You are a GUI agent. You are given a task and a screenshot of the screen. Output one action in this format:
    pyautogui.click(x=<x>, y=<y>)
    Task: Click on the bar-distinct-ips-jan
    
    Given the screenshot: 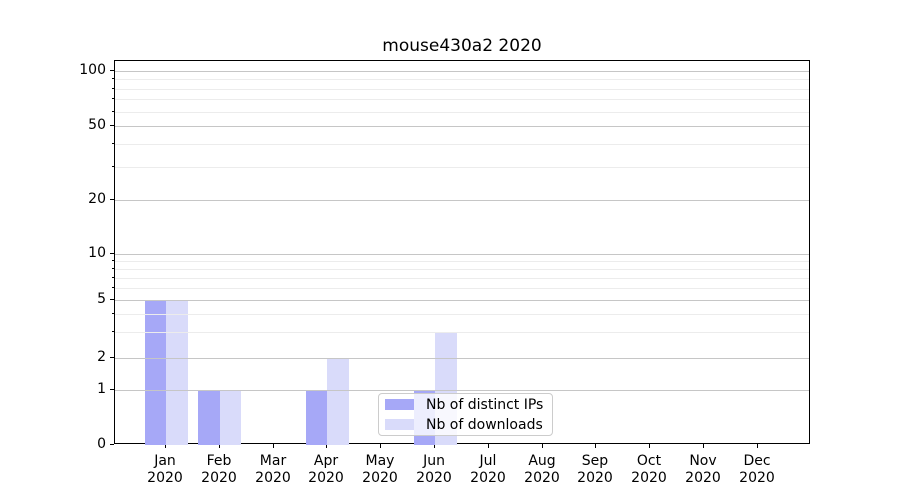 What is the action you would take?
    pyautogui.click(x=155, y=372)
    